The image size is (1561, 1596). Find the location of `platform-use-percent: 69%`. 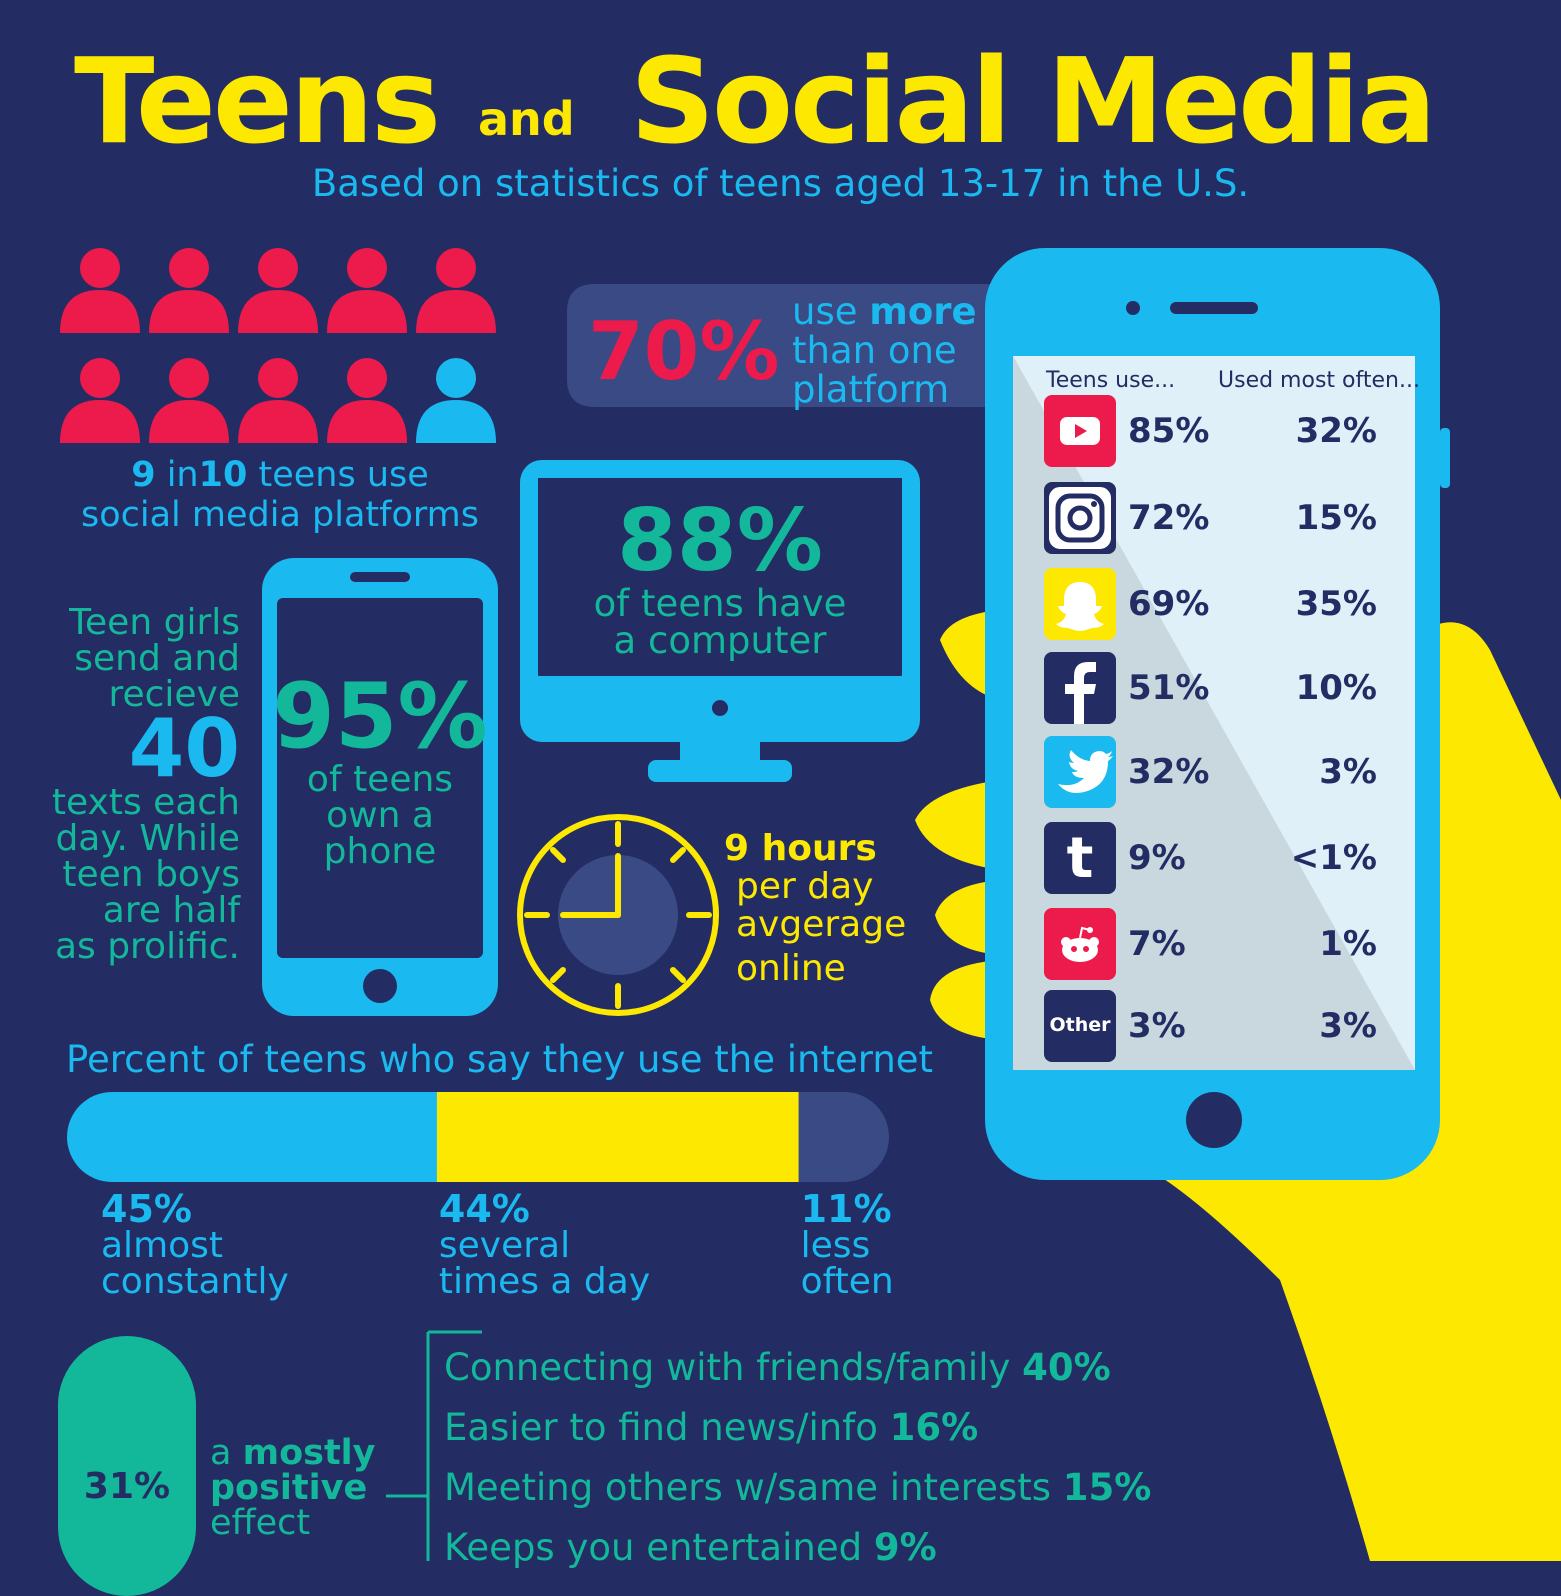

platform-use-percent: 69% is located at coordinates (1169, 604).